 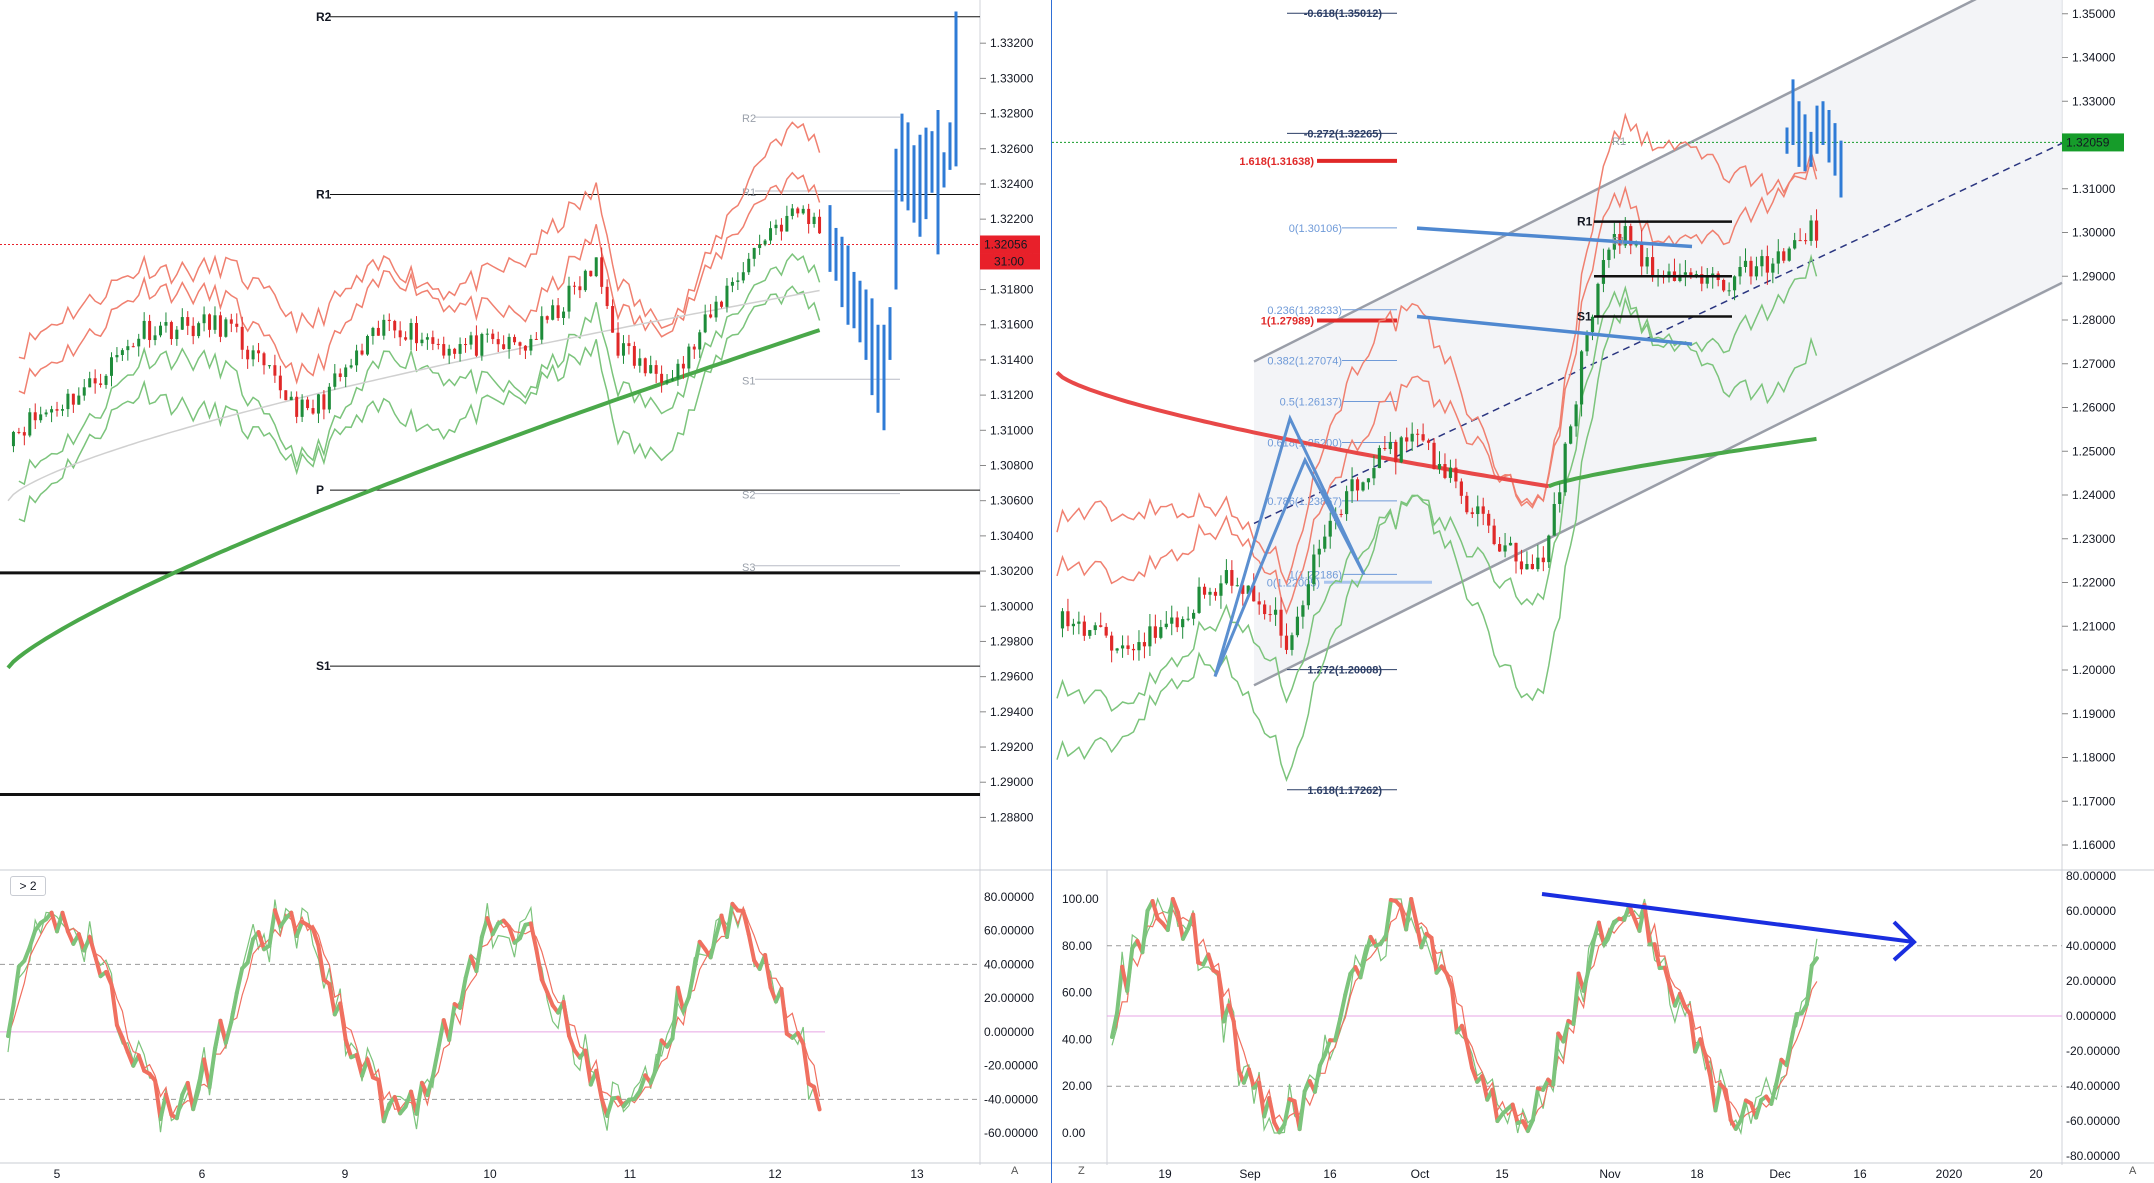 I want to click on price-tick-label: 1.28000, so click(x=2094, y=320).